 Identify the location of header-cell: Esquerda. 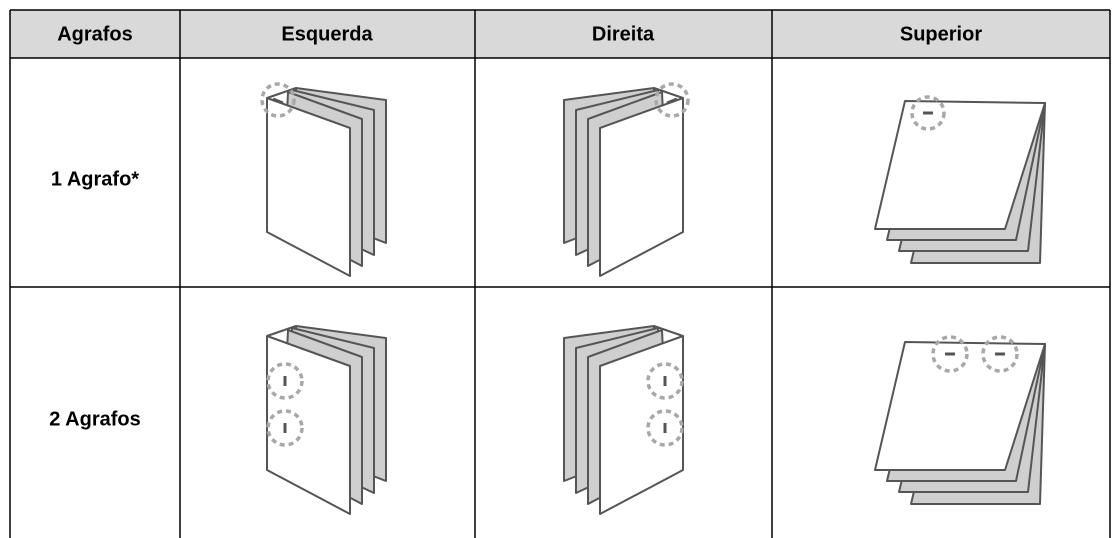
(327, 34).